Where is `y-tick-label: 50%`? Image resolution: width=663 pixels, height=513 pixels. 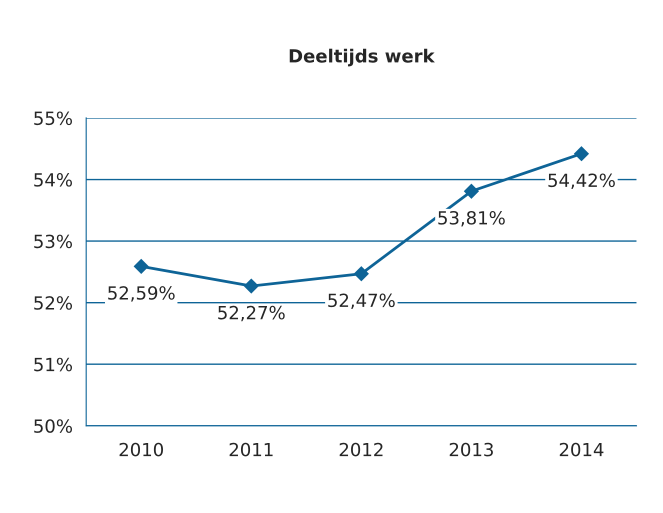 y-tick-label: 50% is located at coordinates (53, 426).